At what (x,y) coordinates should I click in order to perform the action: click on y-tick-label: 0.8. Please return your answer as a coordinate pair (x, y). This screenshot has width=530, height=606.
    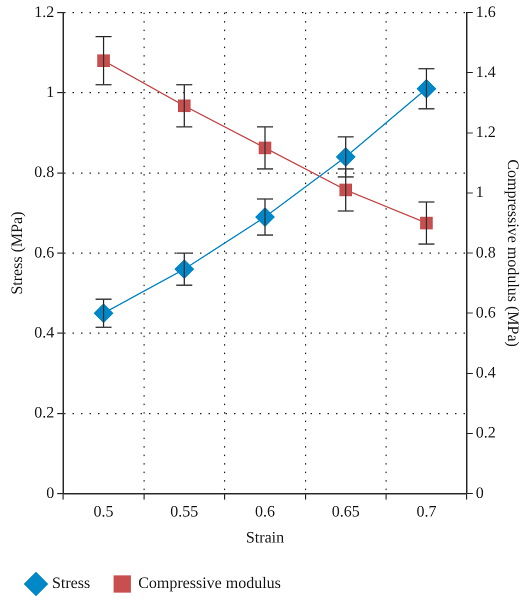
    Looking at the image, I should click on (44, 173).